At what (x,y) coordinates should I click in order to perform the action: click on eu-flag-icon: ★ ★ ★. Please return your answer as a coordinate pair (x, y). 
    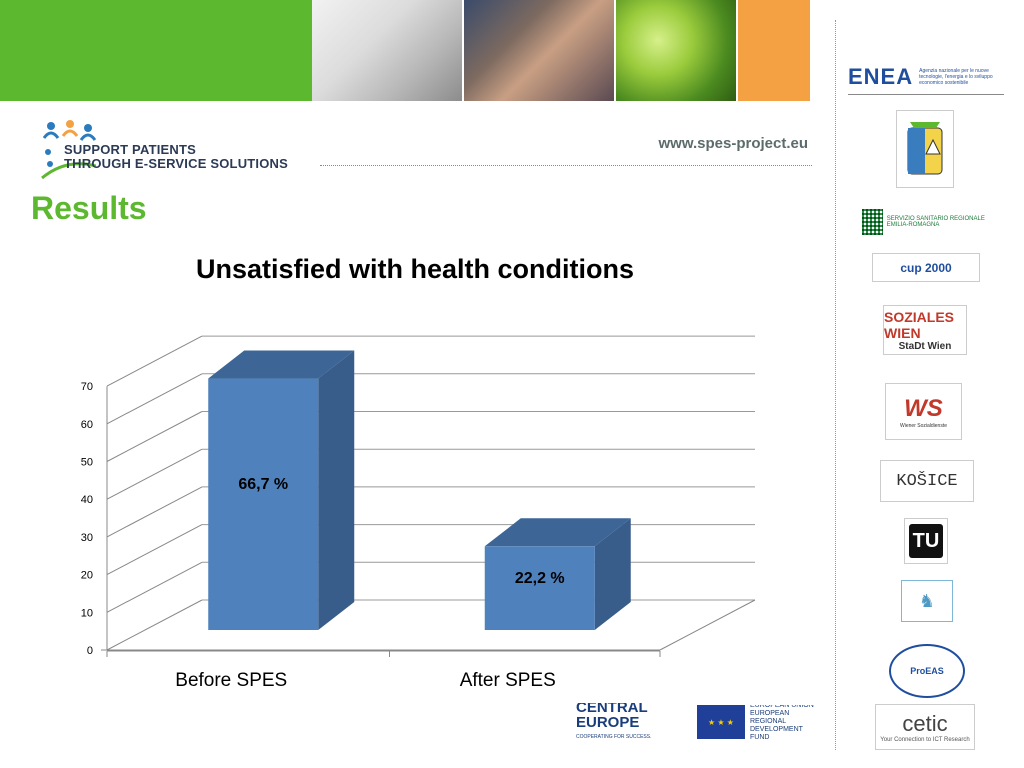
    Looking at the image, I should click on (721, 722).